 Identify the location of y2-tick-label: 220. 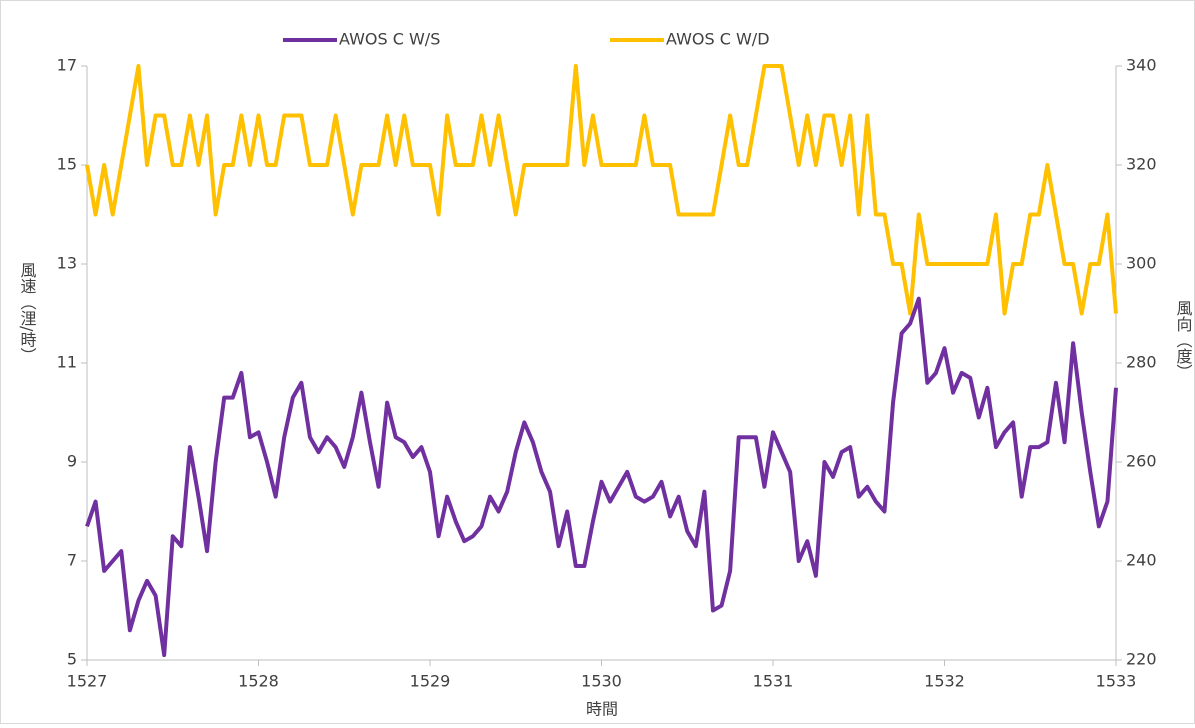
(1141, 659).